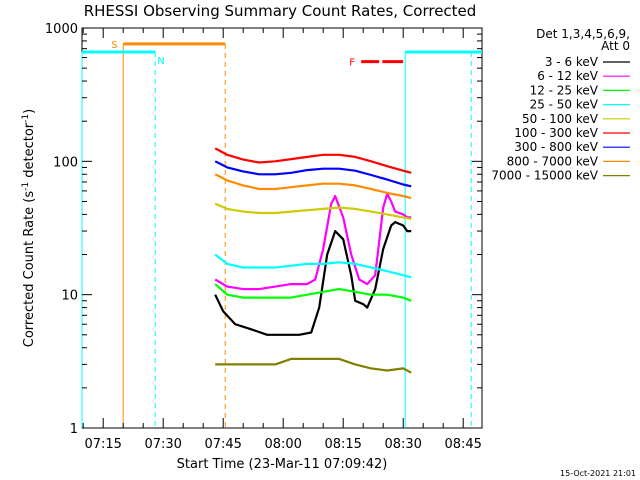  Describe the element at coordinates (564, 90) in the screenshot. I see `legend-label: 12 - 25 keV` at that location.